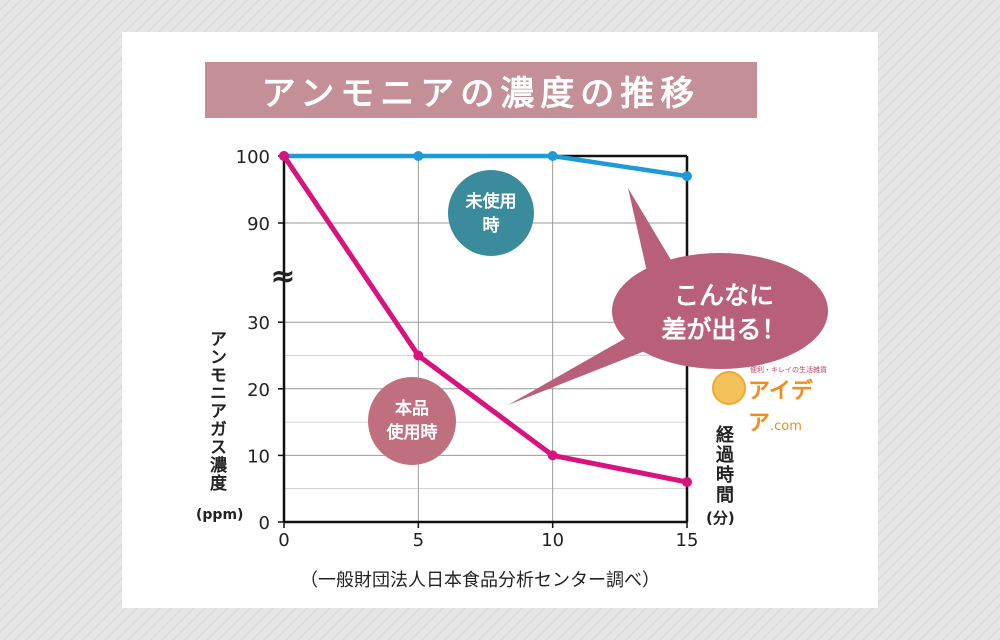 The height and width of the screenshot is (640, 1000). I want to click on badge-unused: 未使用 時, so click(491, 213).